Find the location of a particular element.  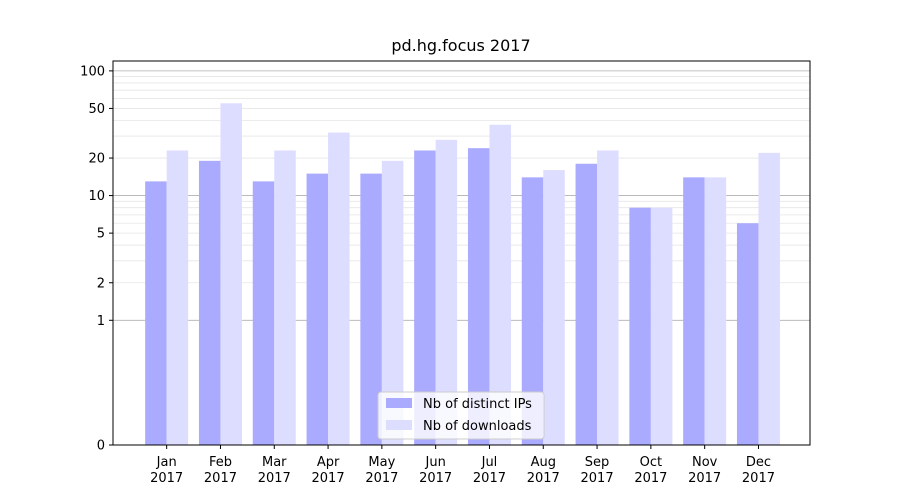

legend-swatch-distinct-ips is located at coordinates (399, 403).